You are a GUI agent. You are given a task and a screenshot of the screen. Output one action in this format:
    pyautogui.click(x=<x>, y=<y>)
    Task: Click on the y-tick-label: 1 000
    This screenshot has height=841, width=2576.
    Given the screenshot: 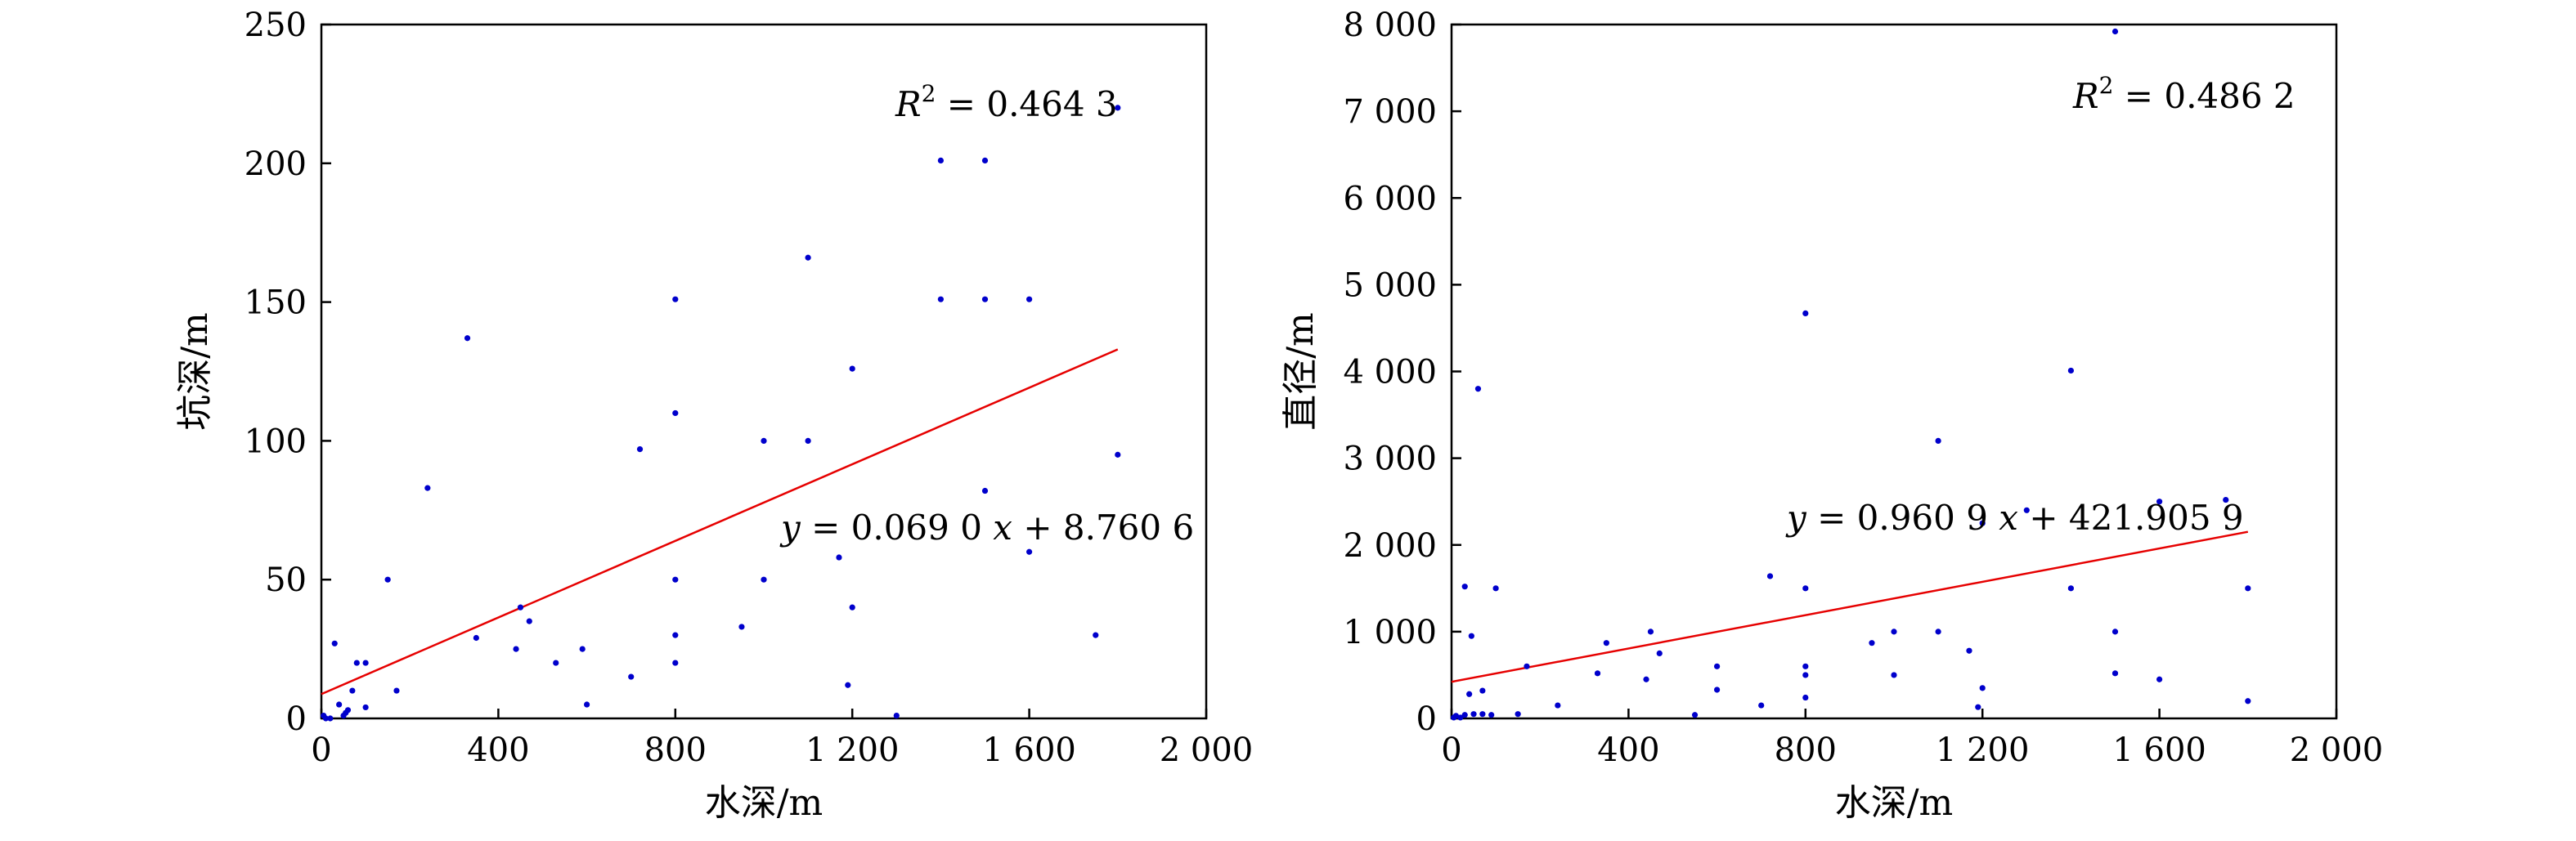 What is the action you would take?
    pyautogui.click(x=1390, y=633)
    